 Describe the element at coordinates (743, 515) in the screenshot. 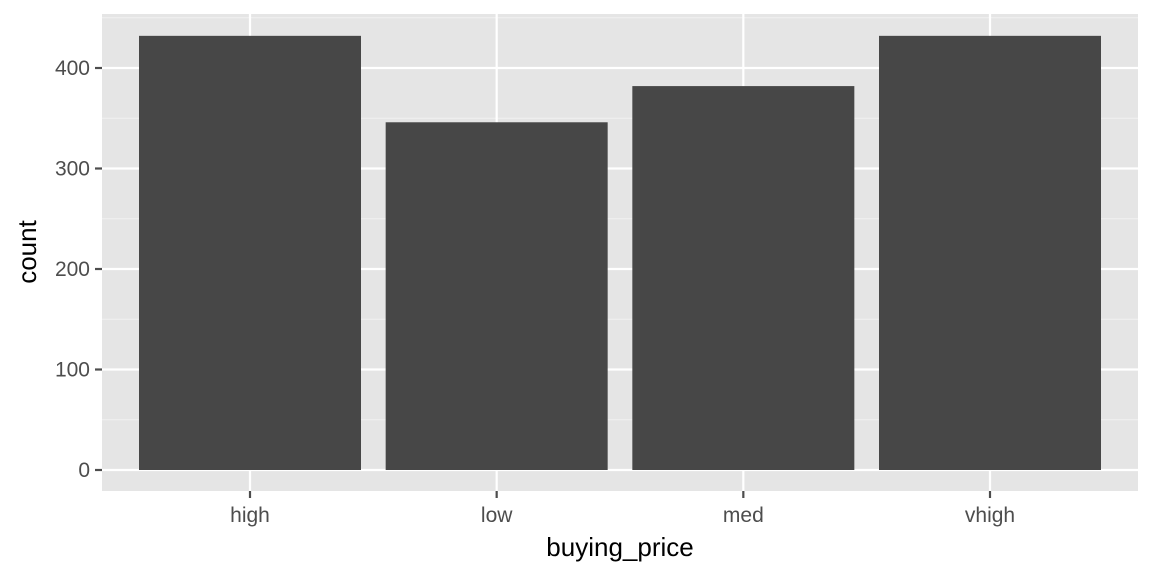

I see `x-tick-label: med` at that location.